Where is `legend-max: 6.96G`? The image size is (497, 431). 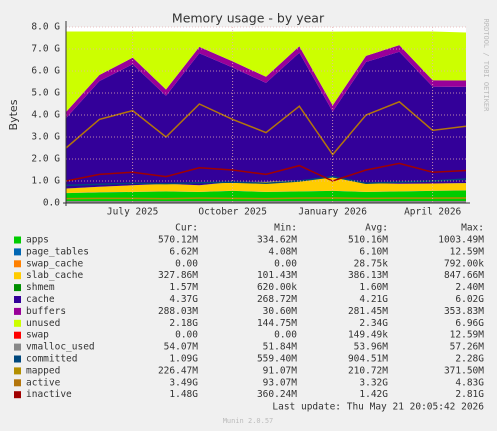
legend-max: 6.96G is located at coordinates (469, 323).